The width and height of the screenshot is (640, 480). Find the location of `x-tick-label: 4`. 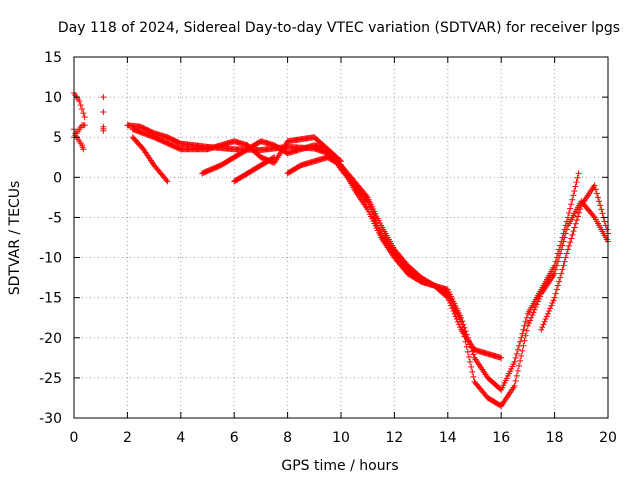

x-tick-label: 4 is located at coordinates (180, 438).